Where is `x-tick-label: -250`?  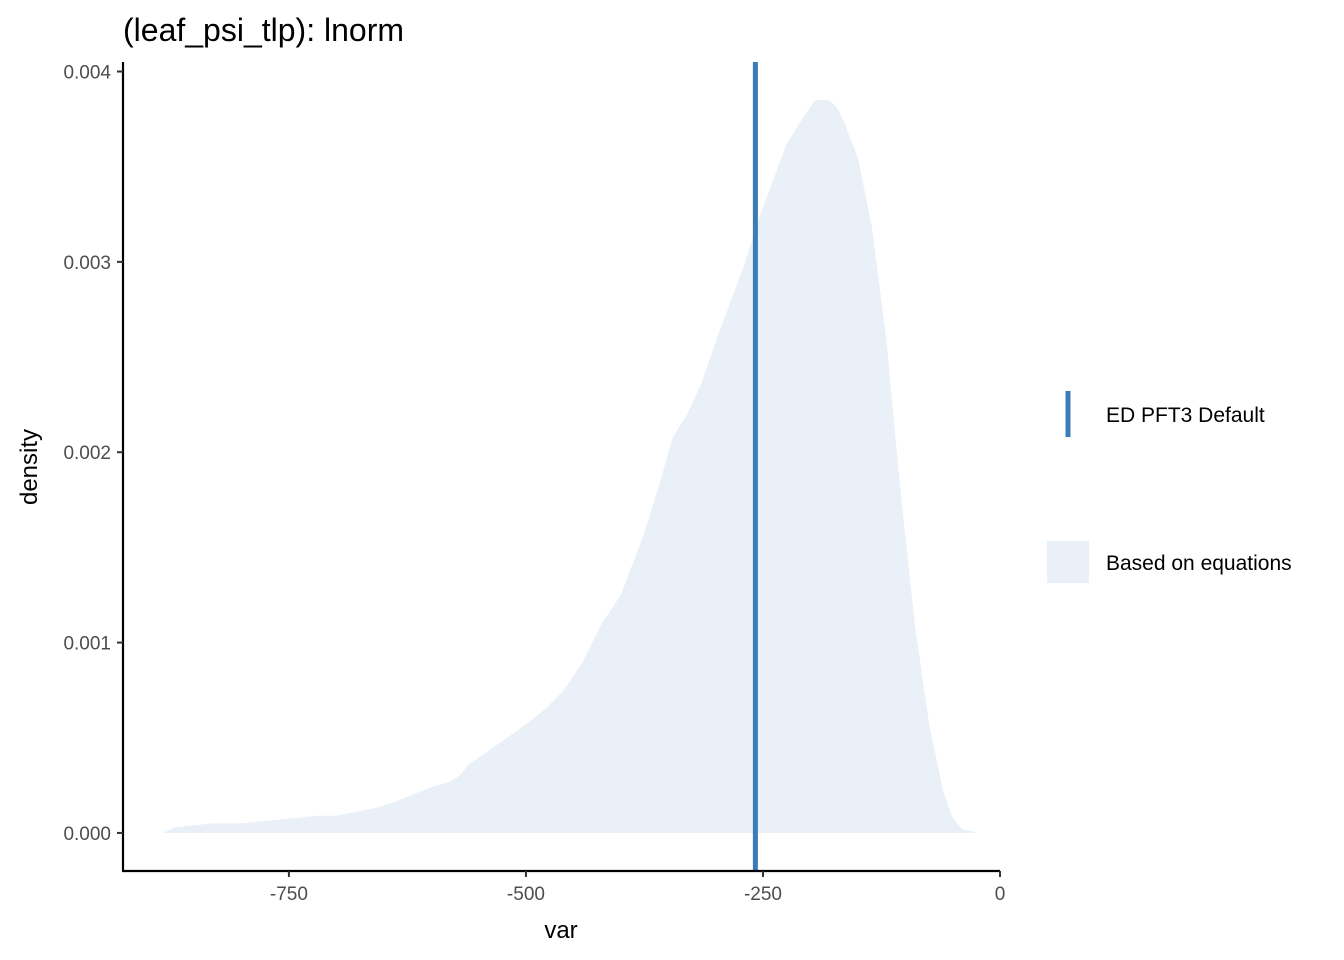
x-tick-label: -250 is located at coordinates (763, 894).